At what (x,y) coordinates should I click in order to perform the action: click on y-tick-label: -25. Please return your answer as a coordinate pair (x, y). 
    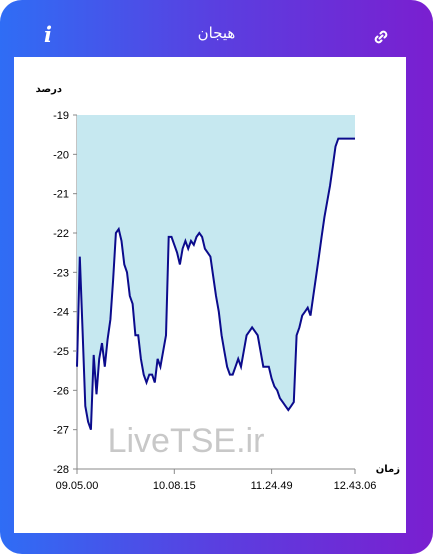
    Looking at the image, I should click on (61, 352).